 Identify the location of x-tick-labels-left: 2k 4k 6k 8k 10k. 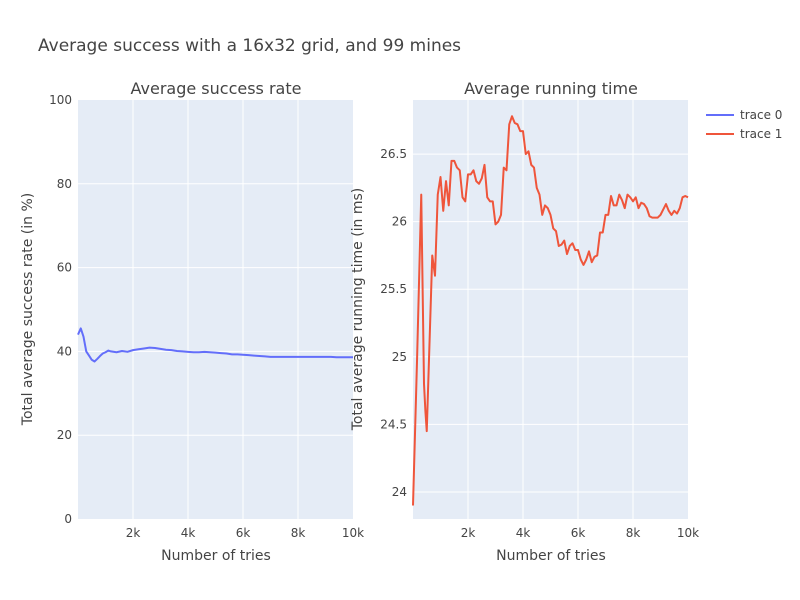
(245, 533).